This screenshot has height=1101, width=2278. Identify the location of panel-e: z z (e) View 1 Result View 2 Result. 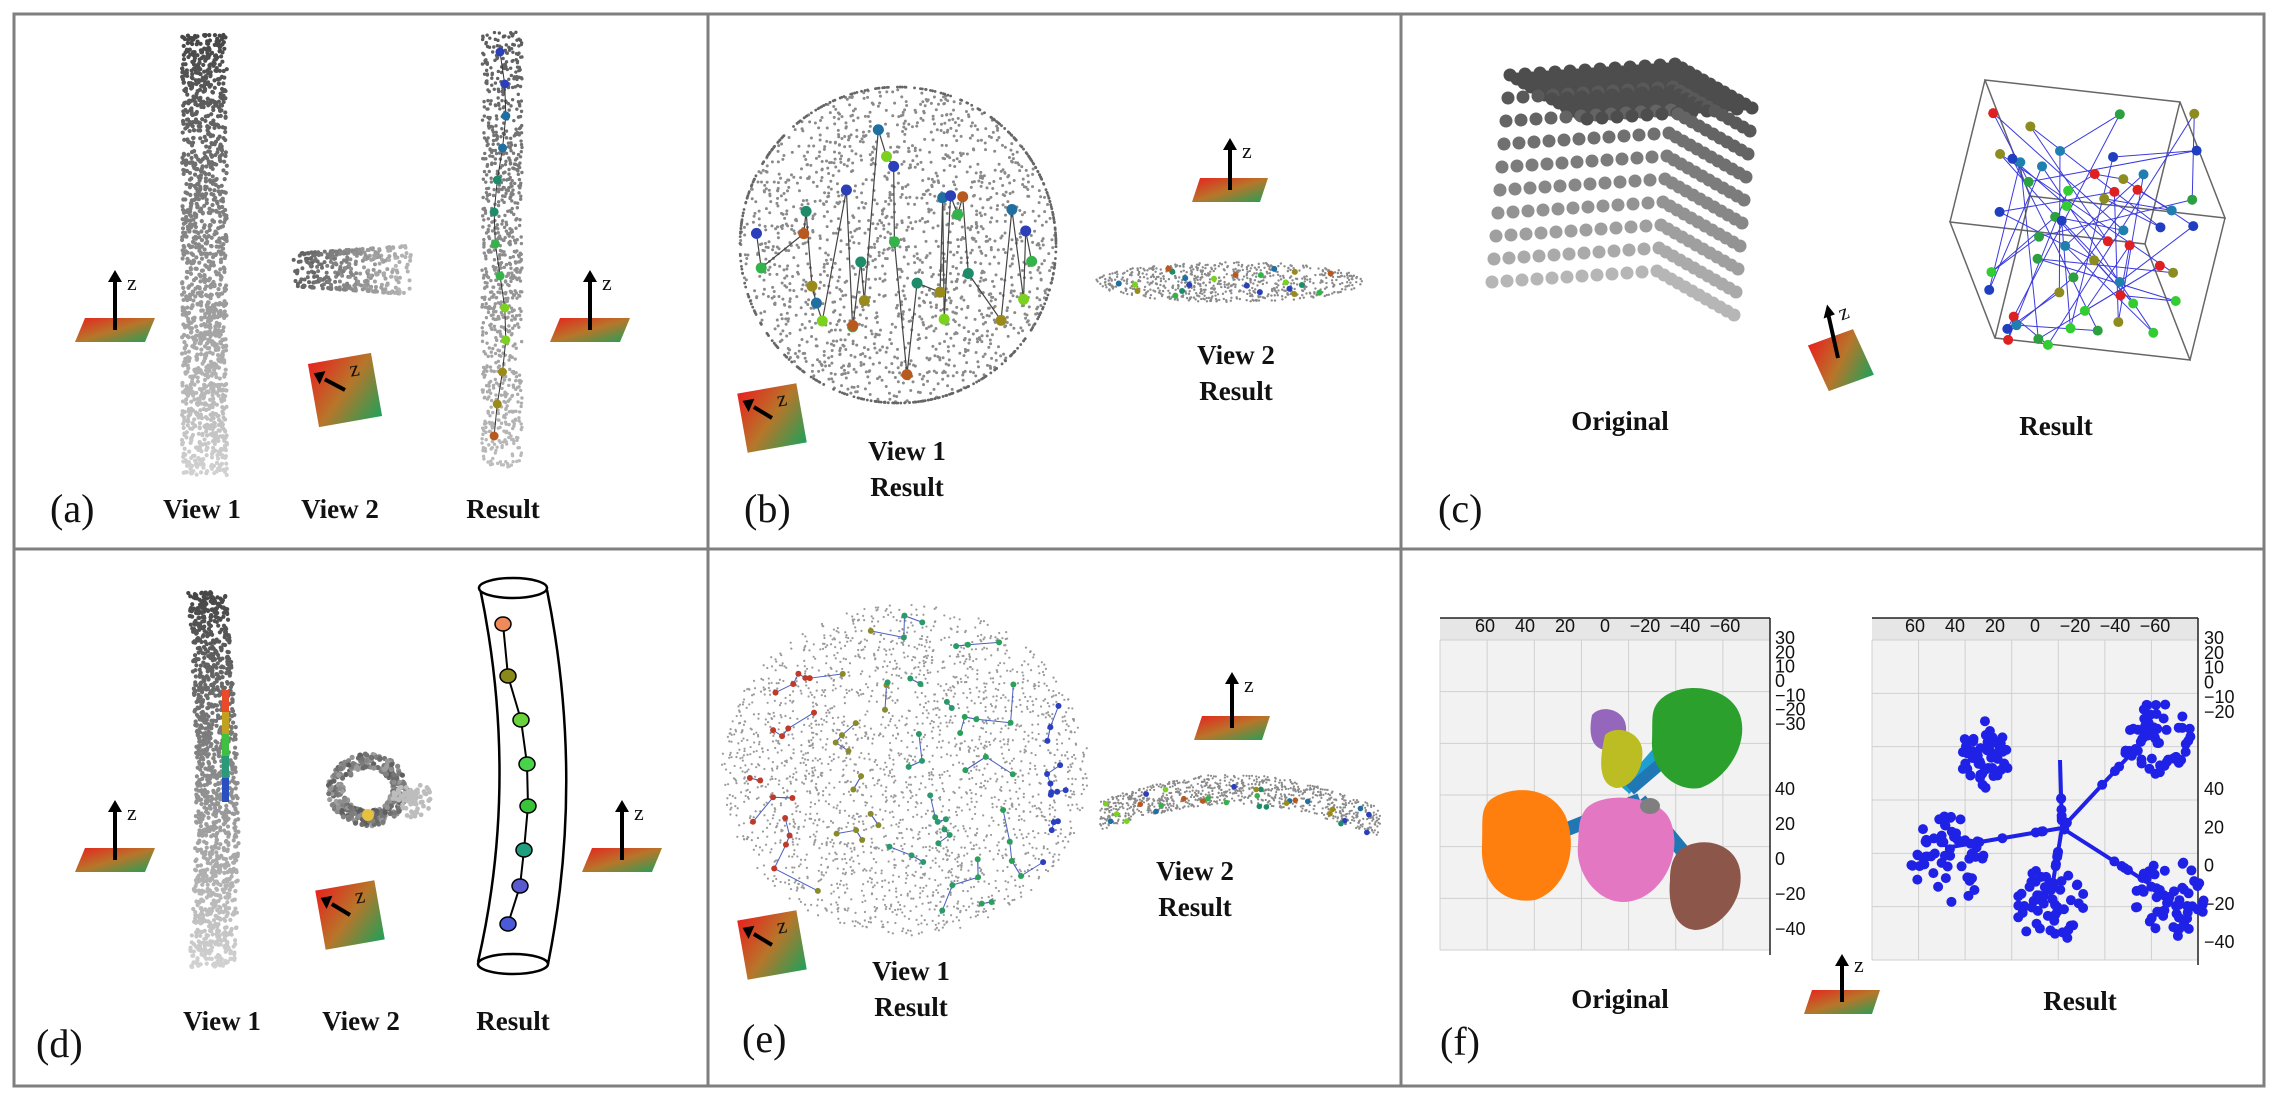
(1051, 832).